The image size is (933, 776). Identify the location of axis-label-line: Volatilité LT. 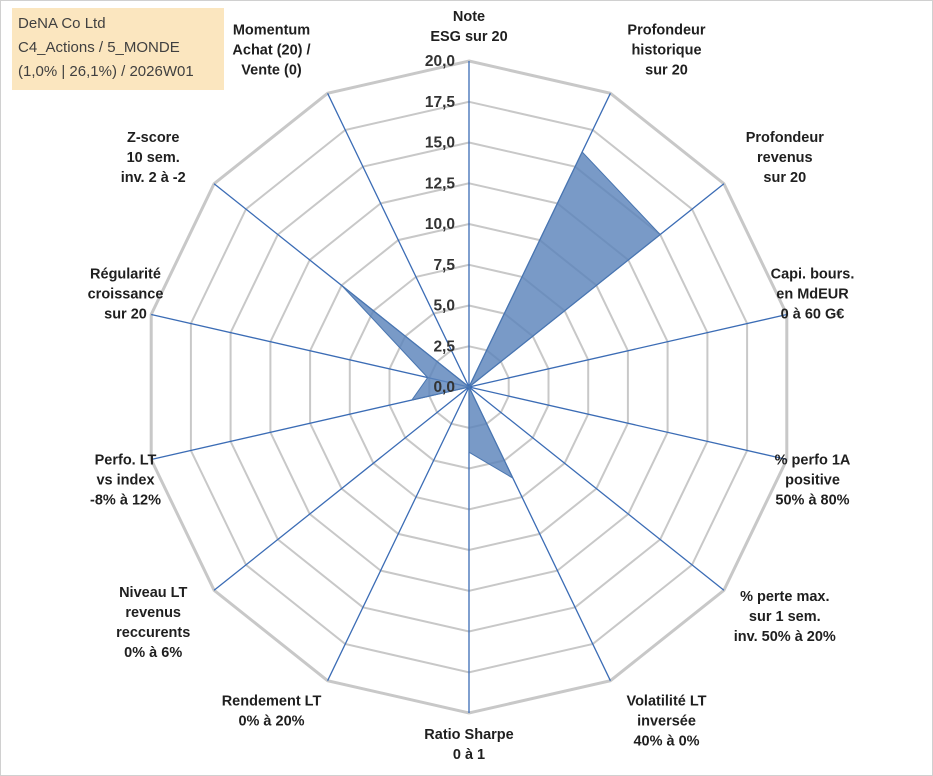
(666, 701).